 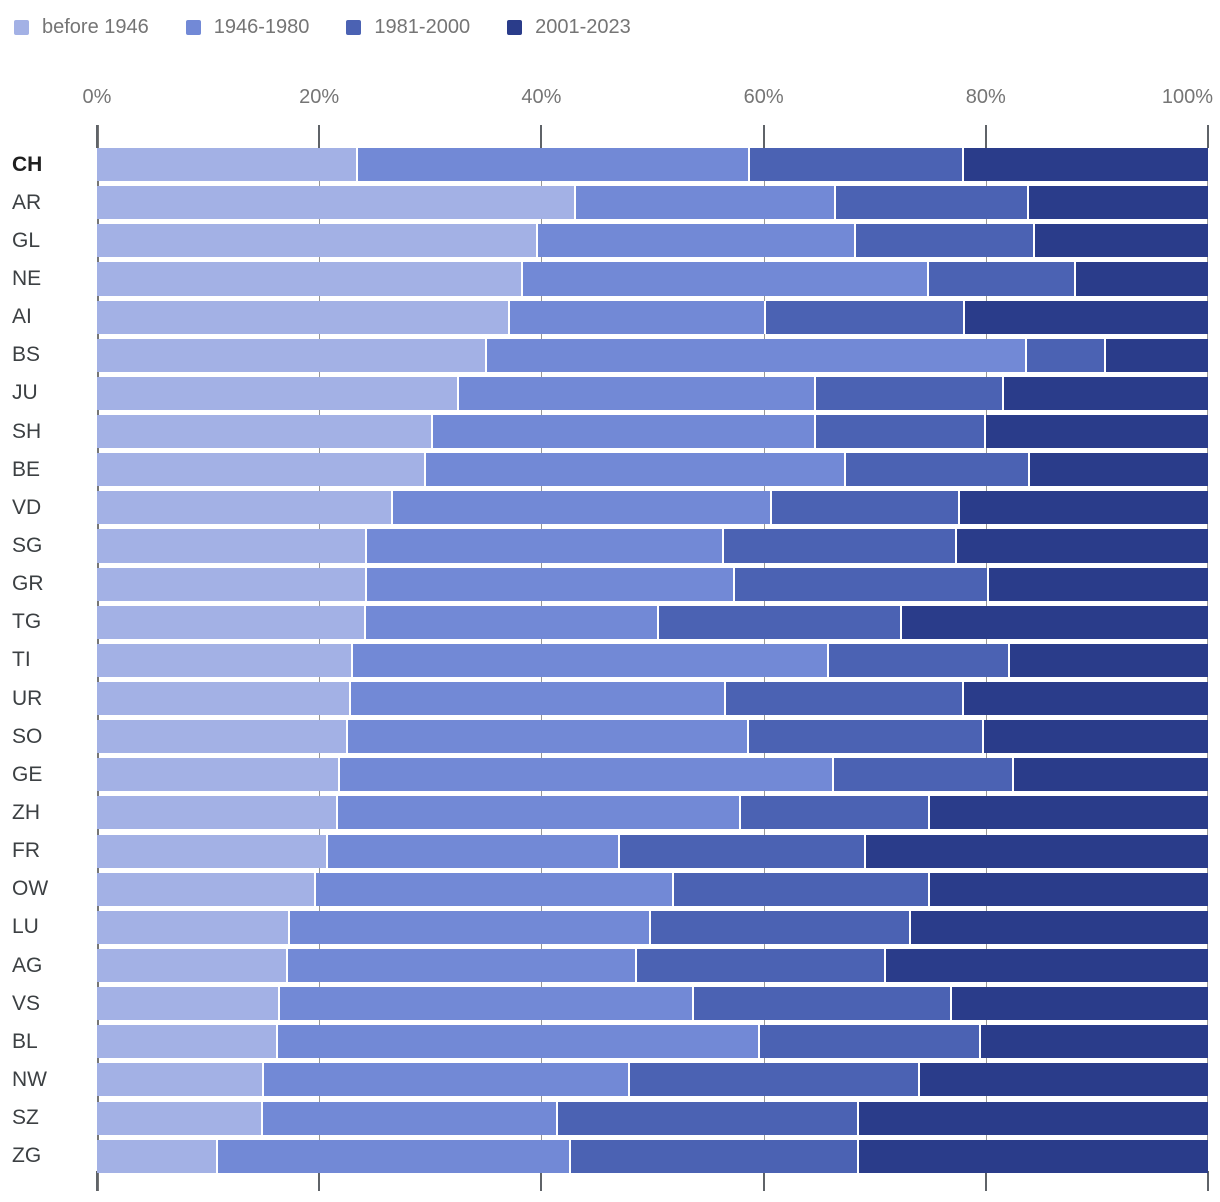 I want to click on bar-row: TG, so click(x=610, y=622).